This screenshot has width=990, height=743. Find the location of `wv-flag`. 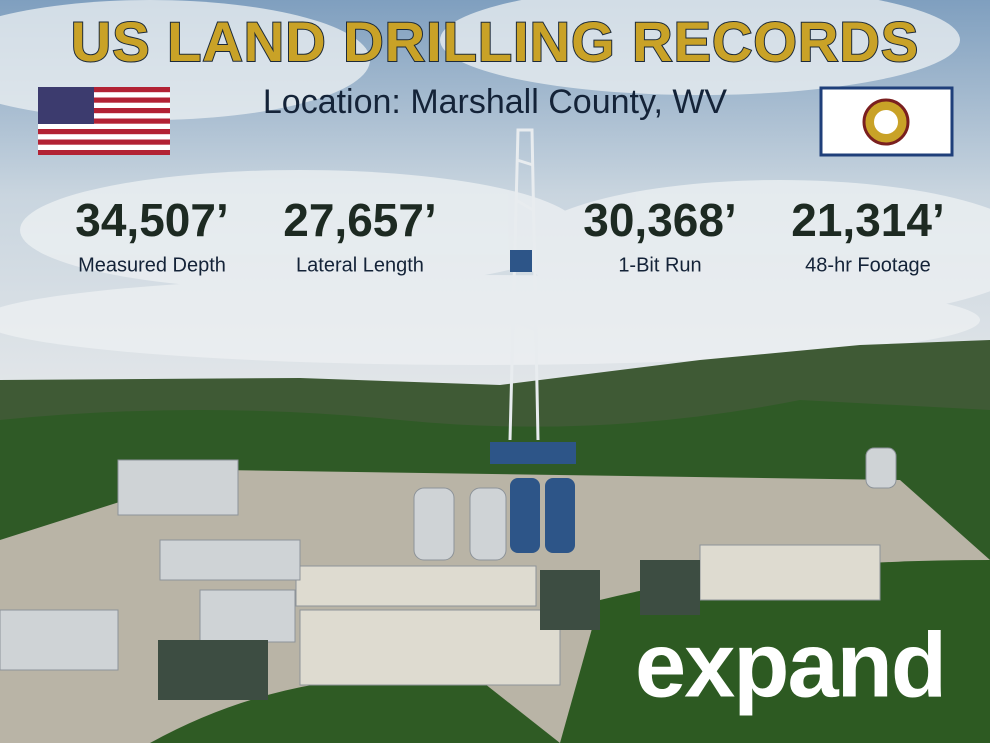

wv-flag is located at coordinates (886, 121).